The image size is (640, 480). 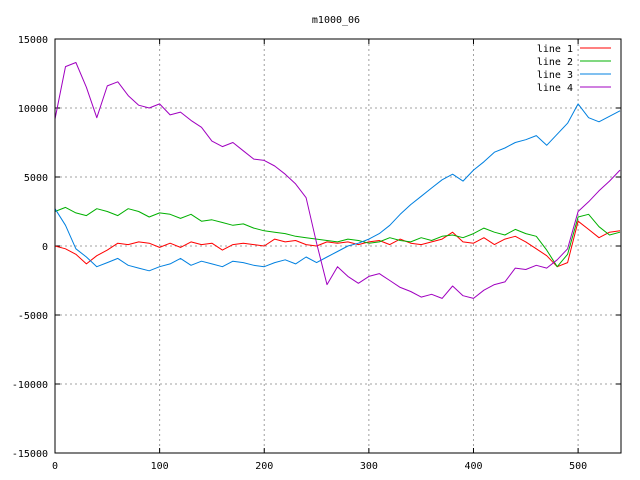 What do you see at coordinates (473, 466) in the screenshot?
I see `x-tick-label: 400` at bounding box center [473, 466].